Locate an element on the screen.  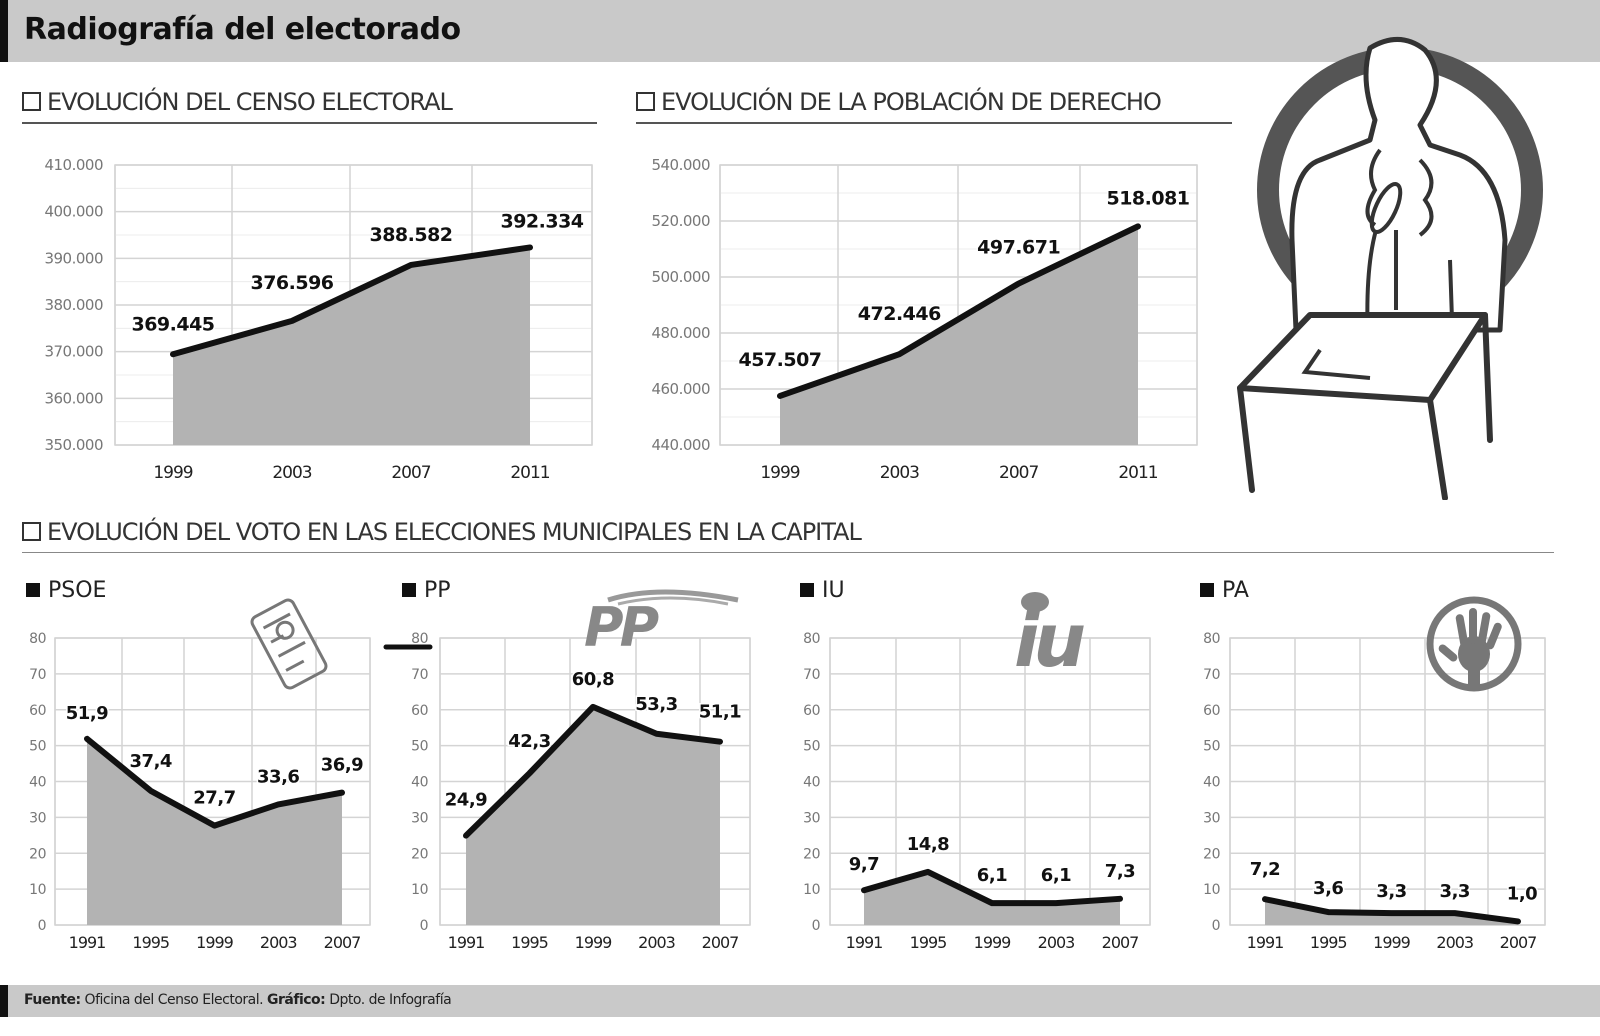
y-tick-label: 40 is located at coordinates (1211, 783).